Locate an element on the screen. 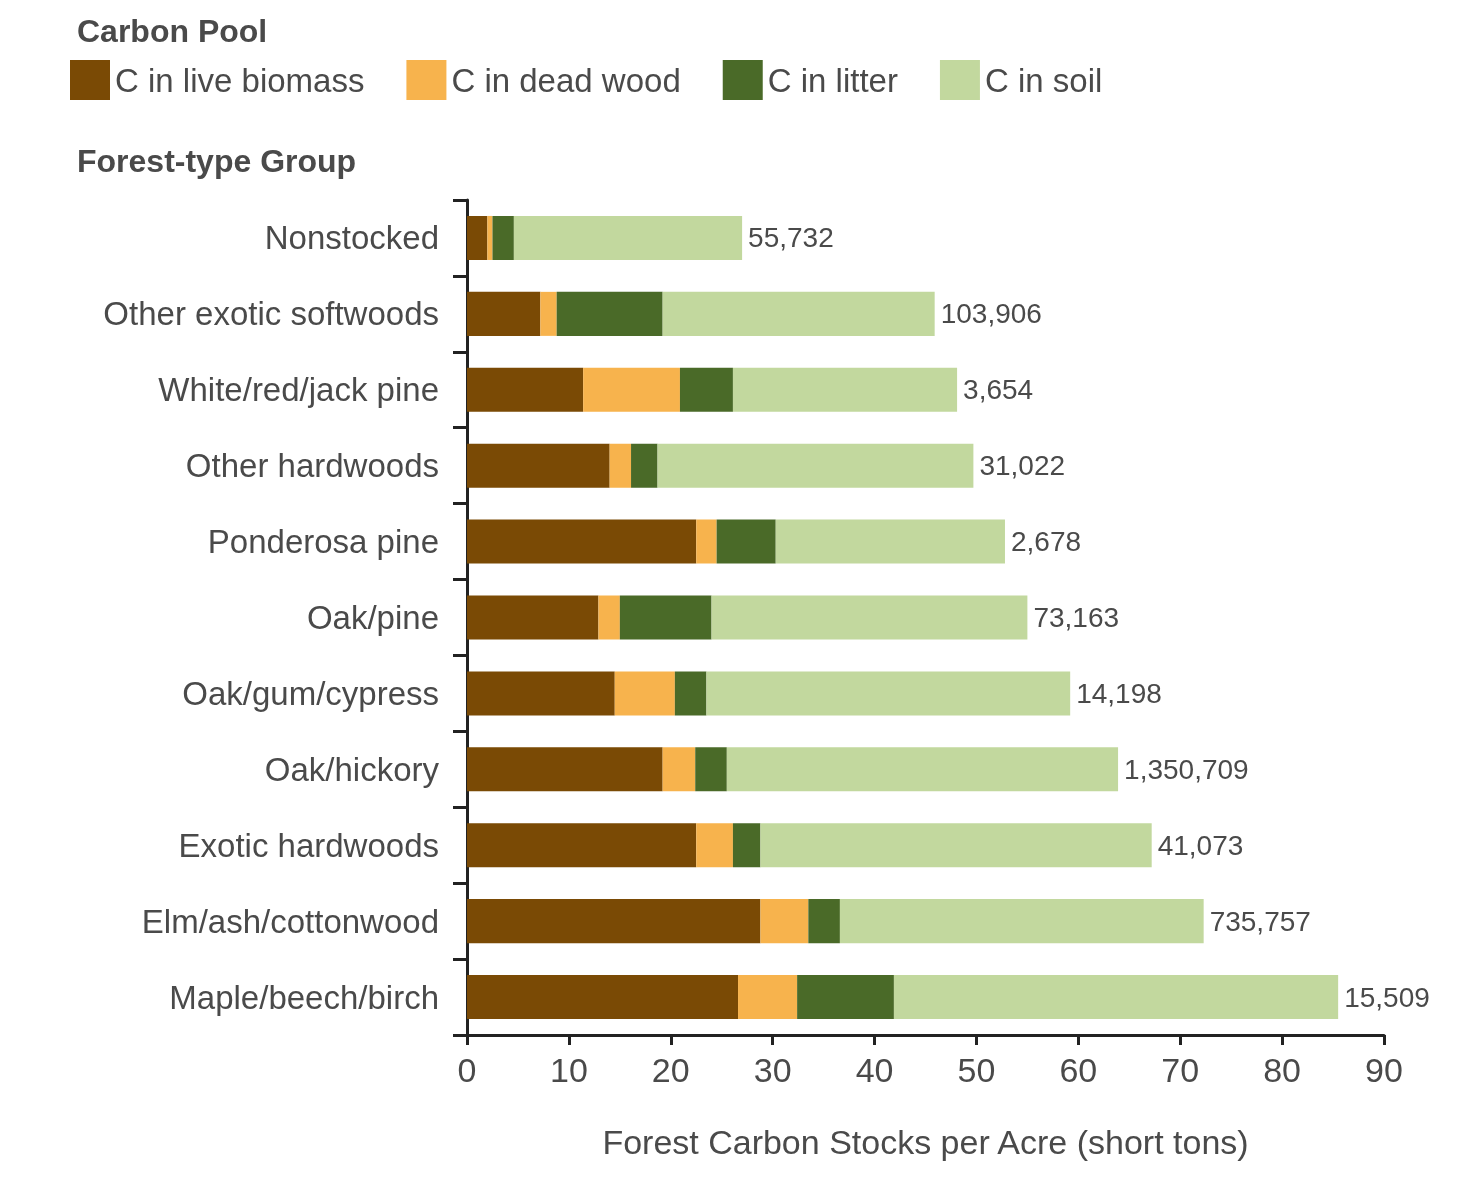 This screenshot has width=1463, height=1186. x-tick-label: 10 is located at coordinates (568, 1070).